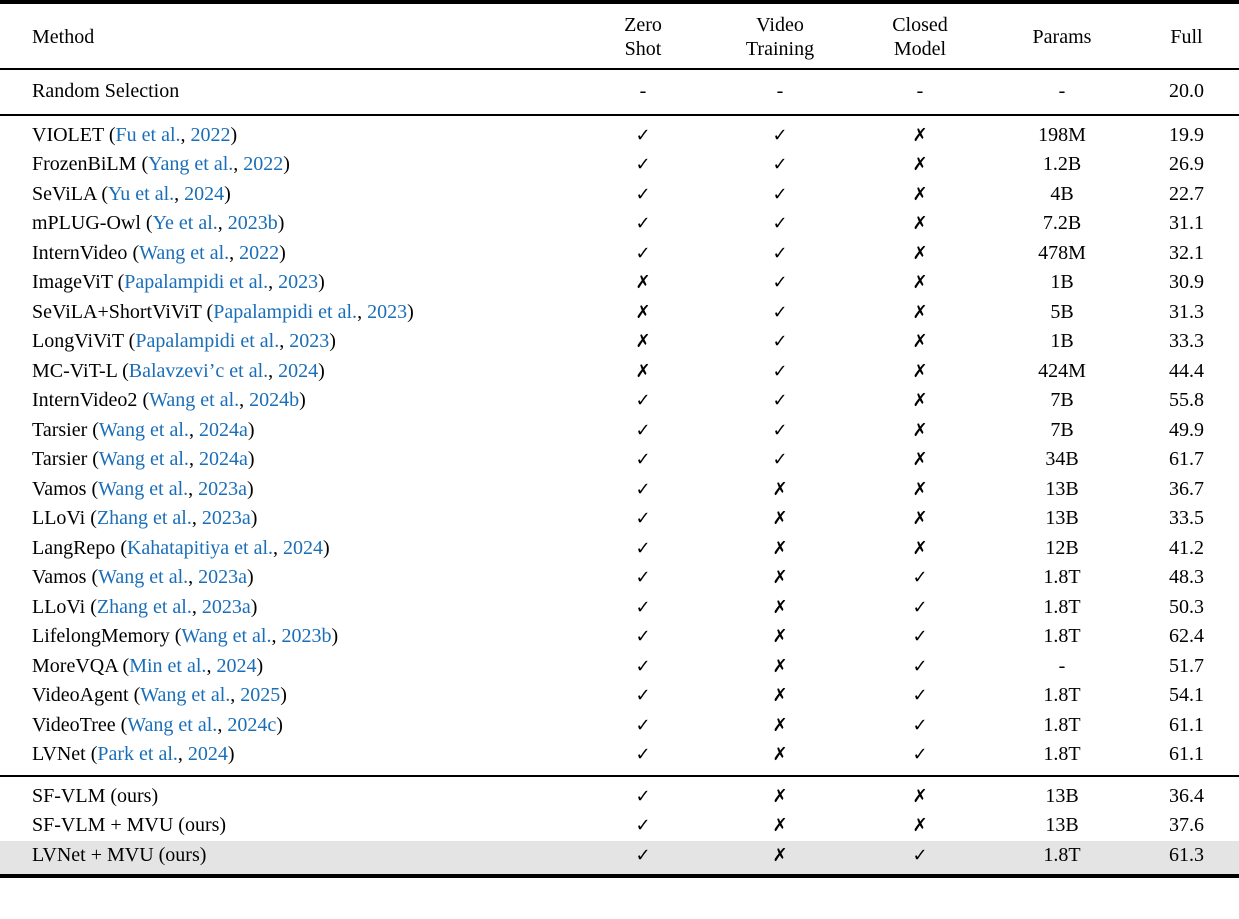 This screenshot has width=1239, height=919. What do you see at coordinates (137, 754) in the screenshot?
I see `citation-author-link: Park et al.` at bounding box center [137, 754].